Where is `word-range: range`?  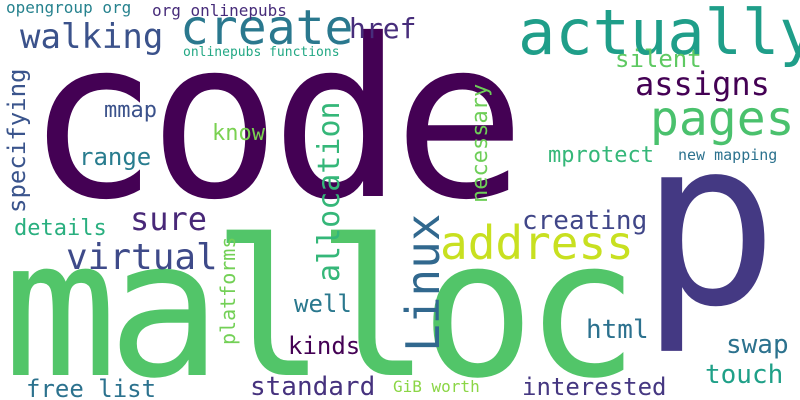 word-range: range is located at coordinates (115, 157).